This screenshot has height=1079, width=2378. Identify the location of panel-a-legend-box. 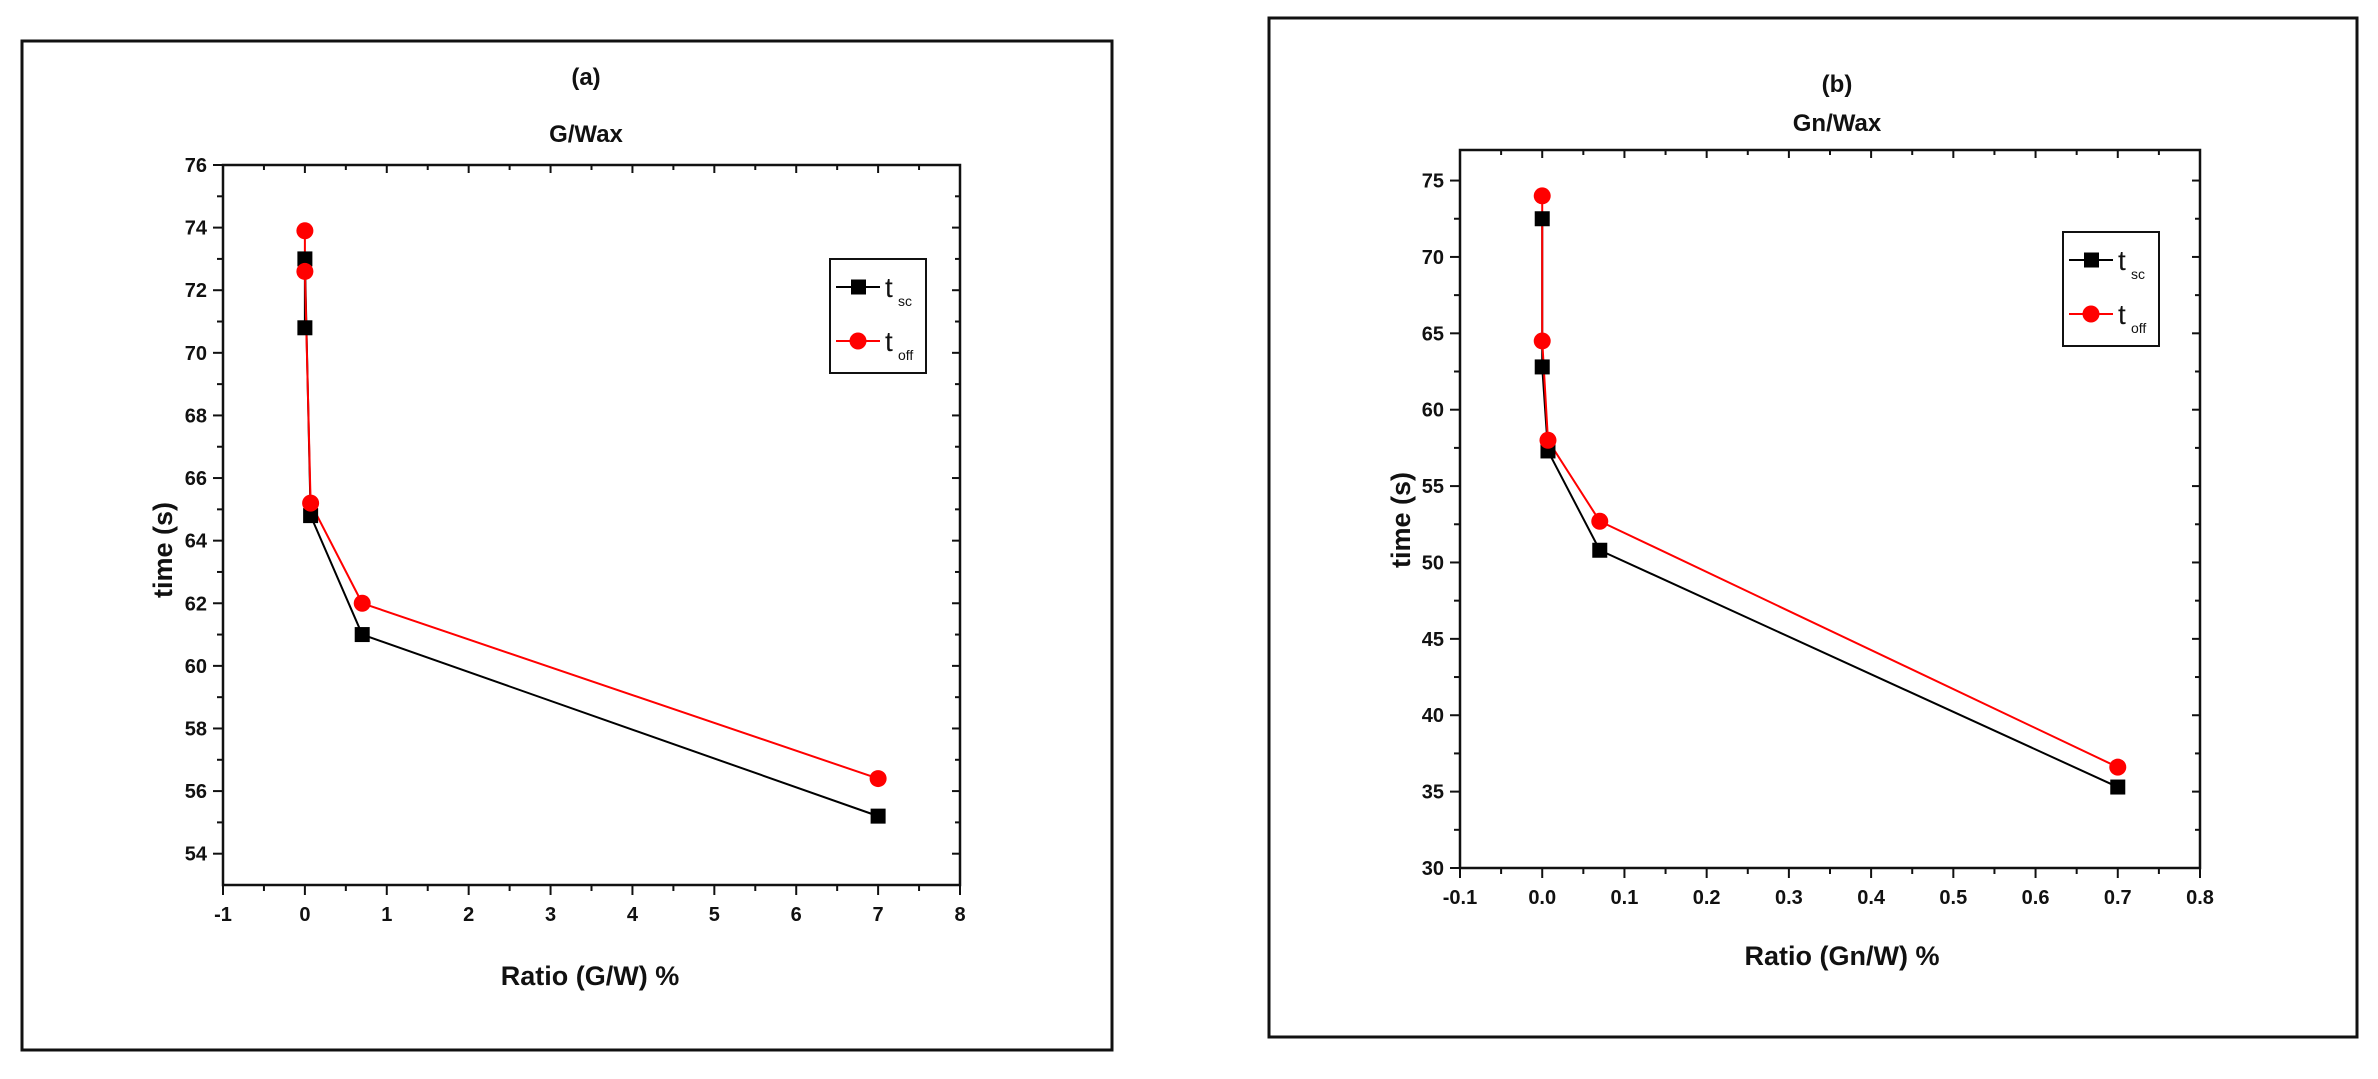
(878, 316).